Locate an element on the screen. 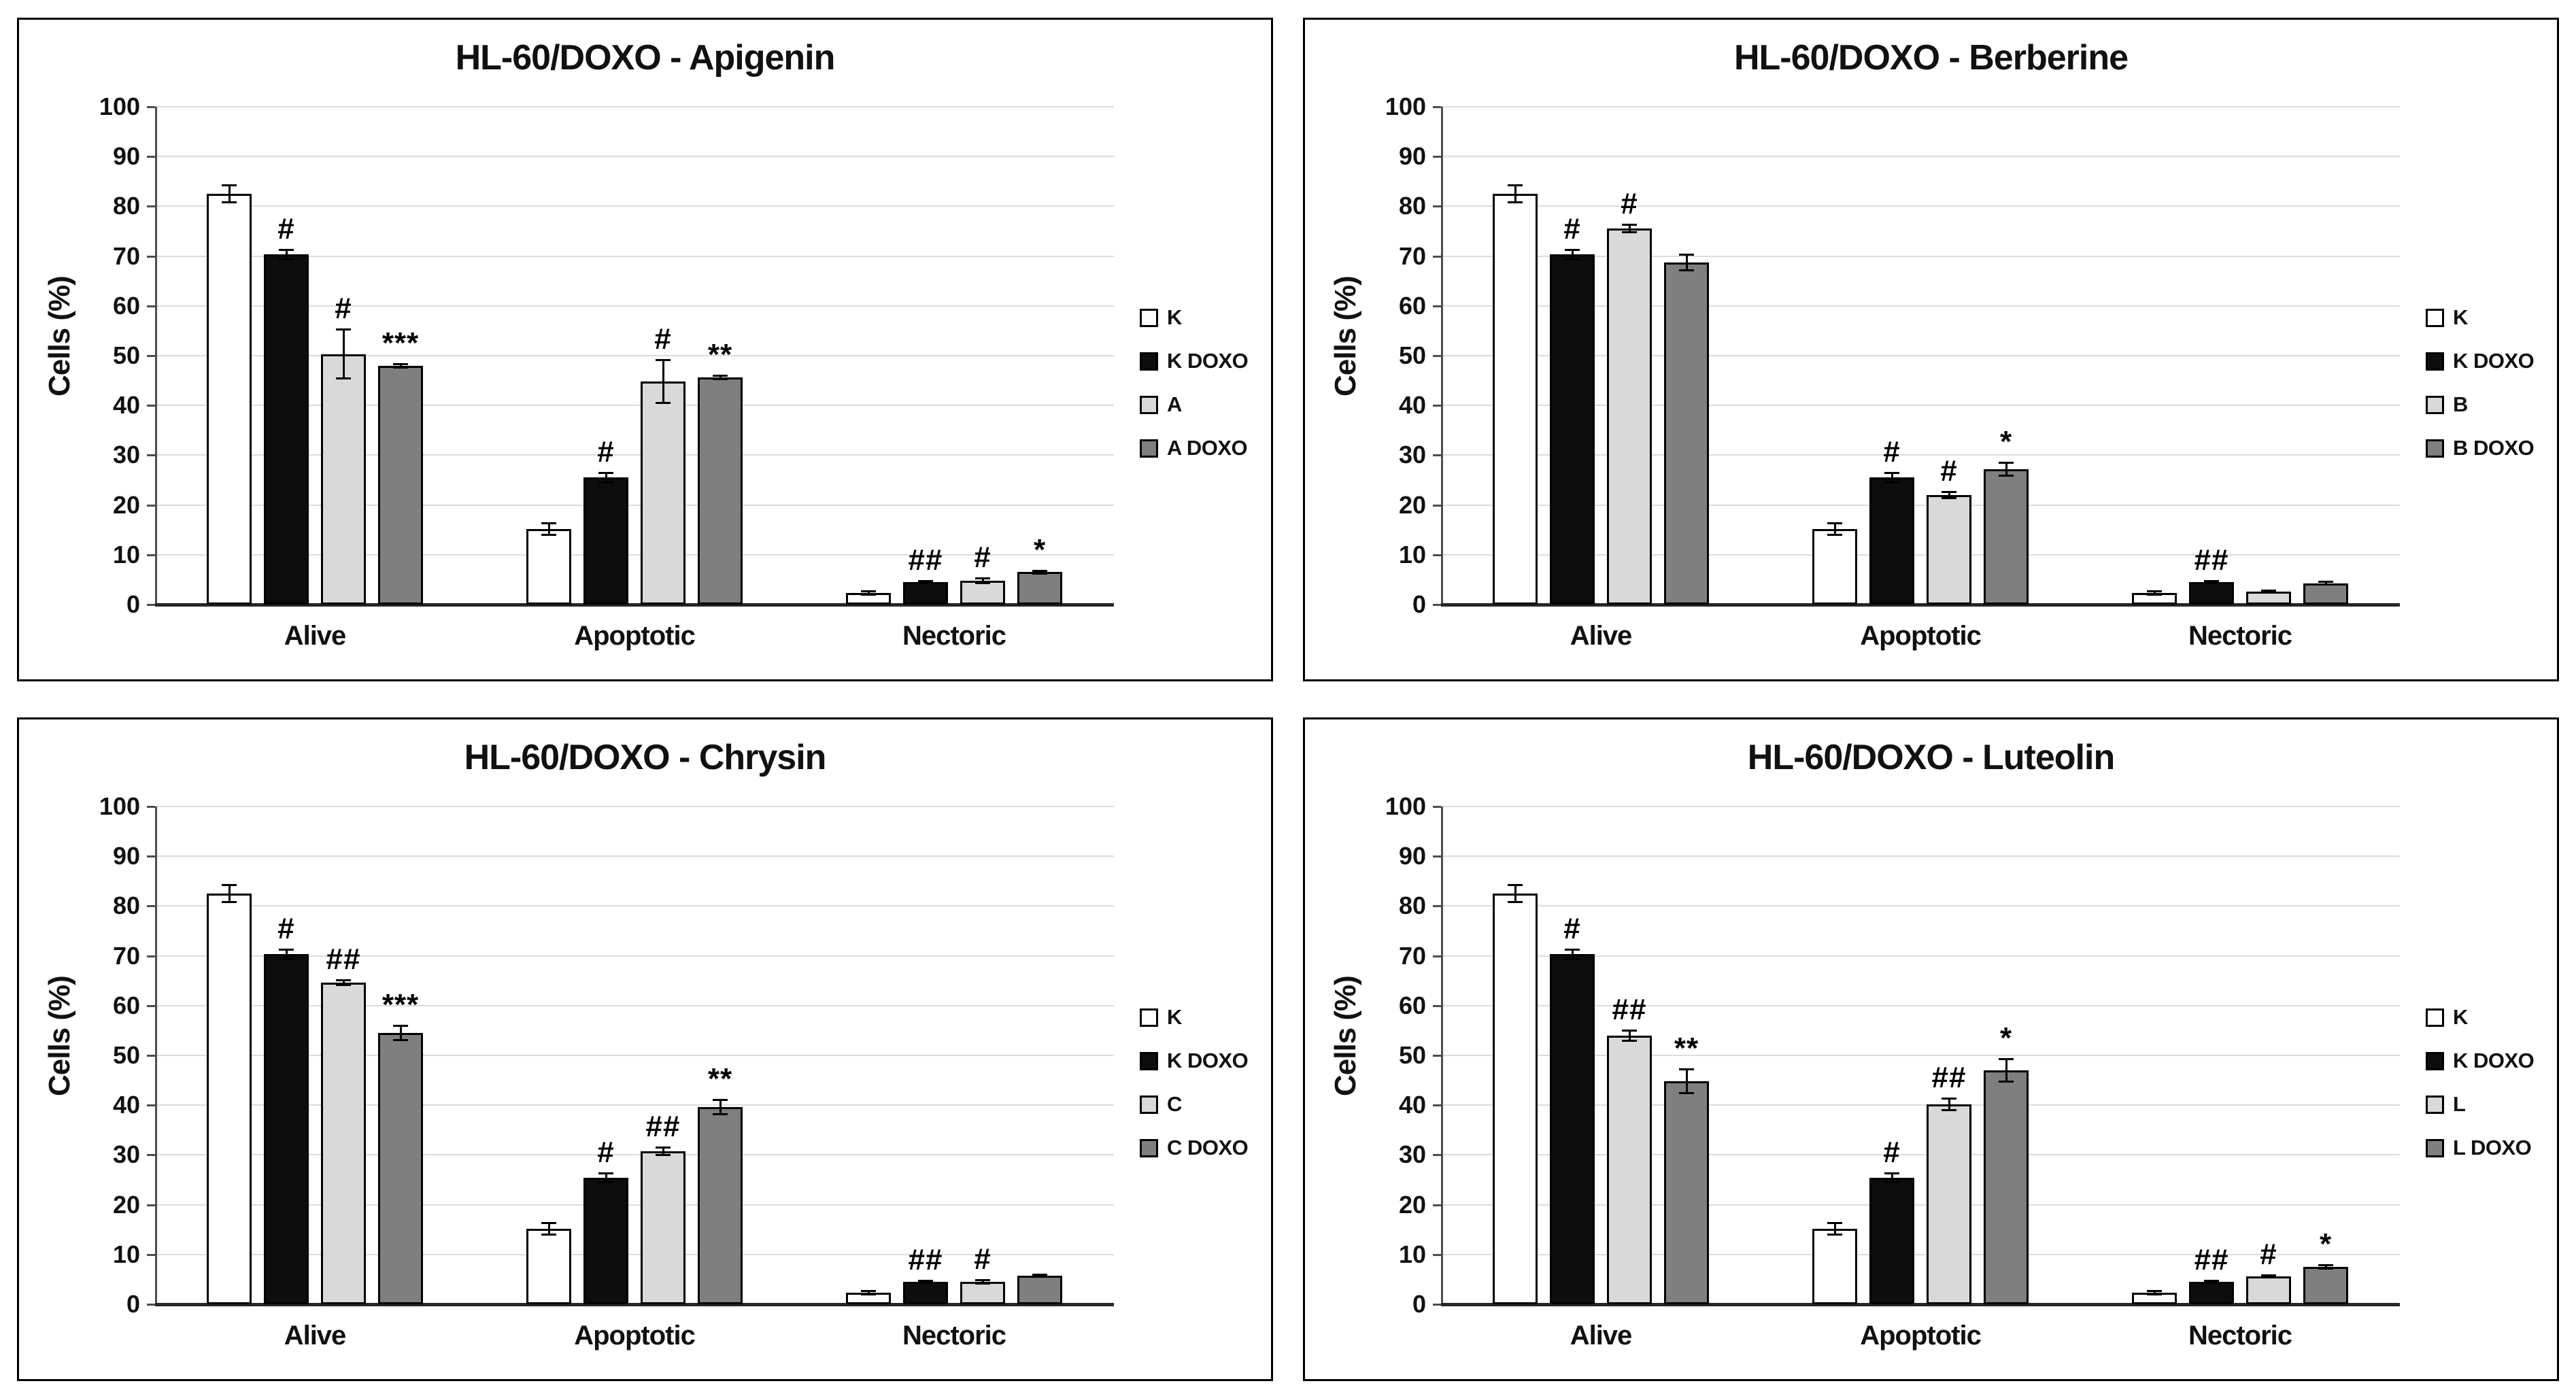 This screenshot has height=1392, width=2576. legend-label: A DOXO is located at coordinates (1207, 448).